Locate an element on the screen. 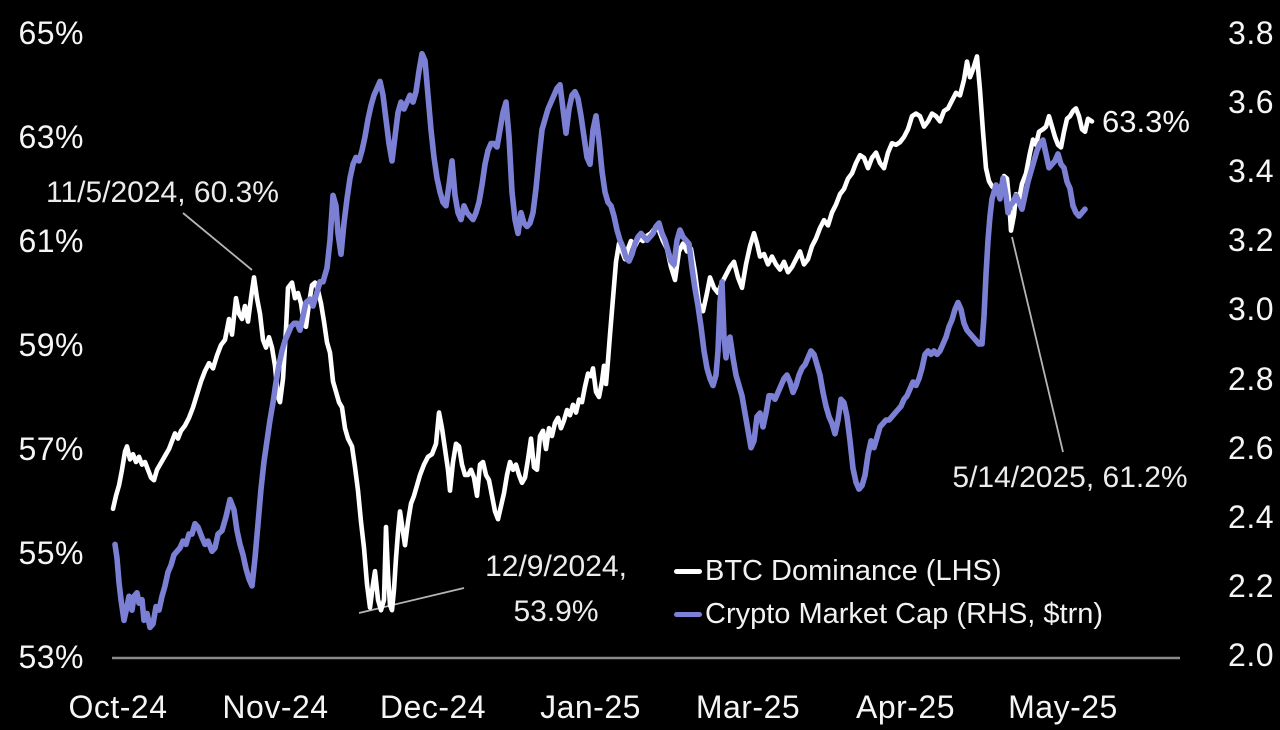  legend-label: BTC Dominance (LHS) is located at coordinates (853, 571).